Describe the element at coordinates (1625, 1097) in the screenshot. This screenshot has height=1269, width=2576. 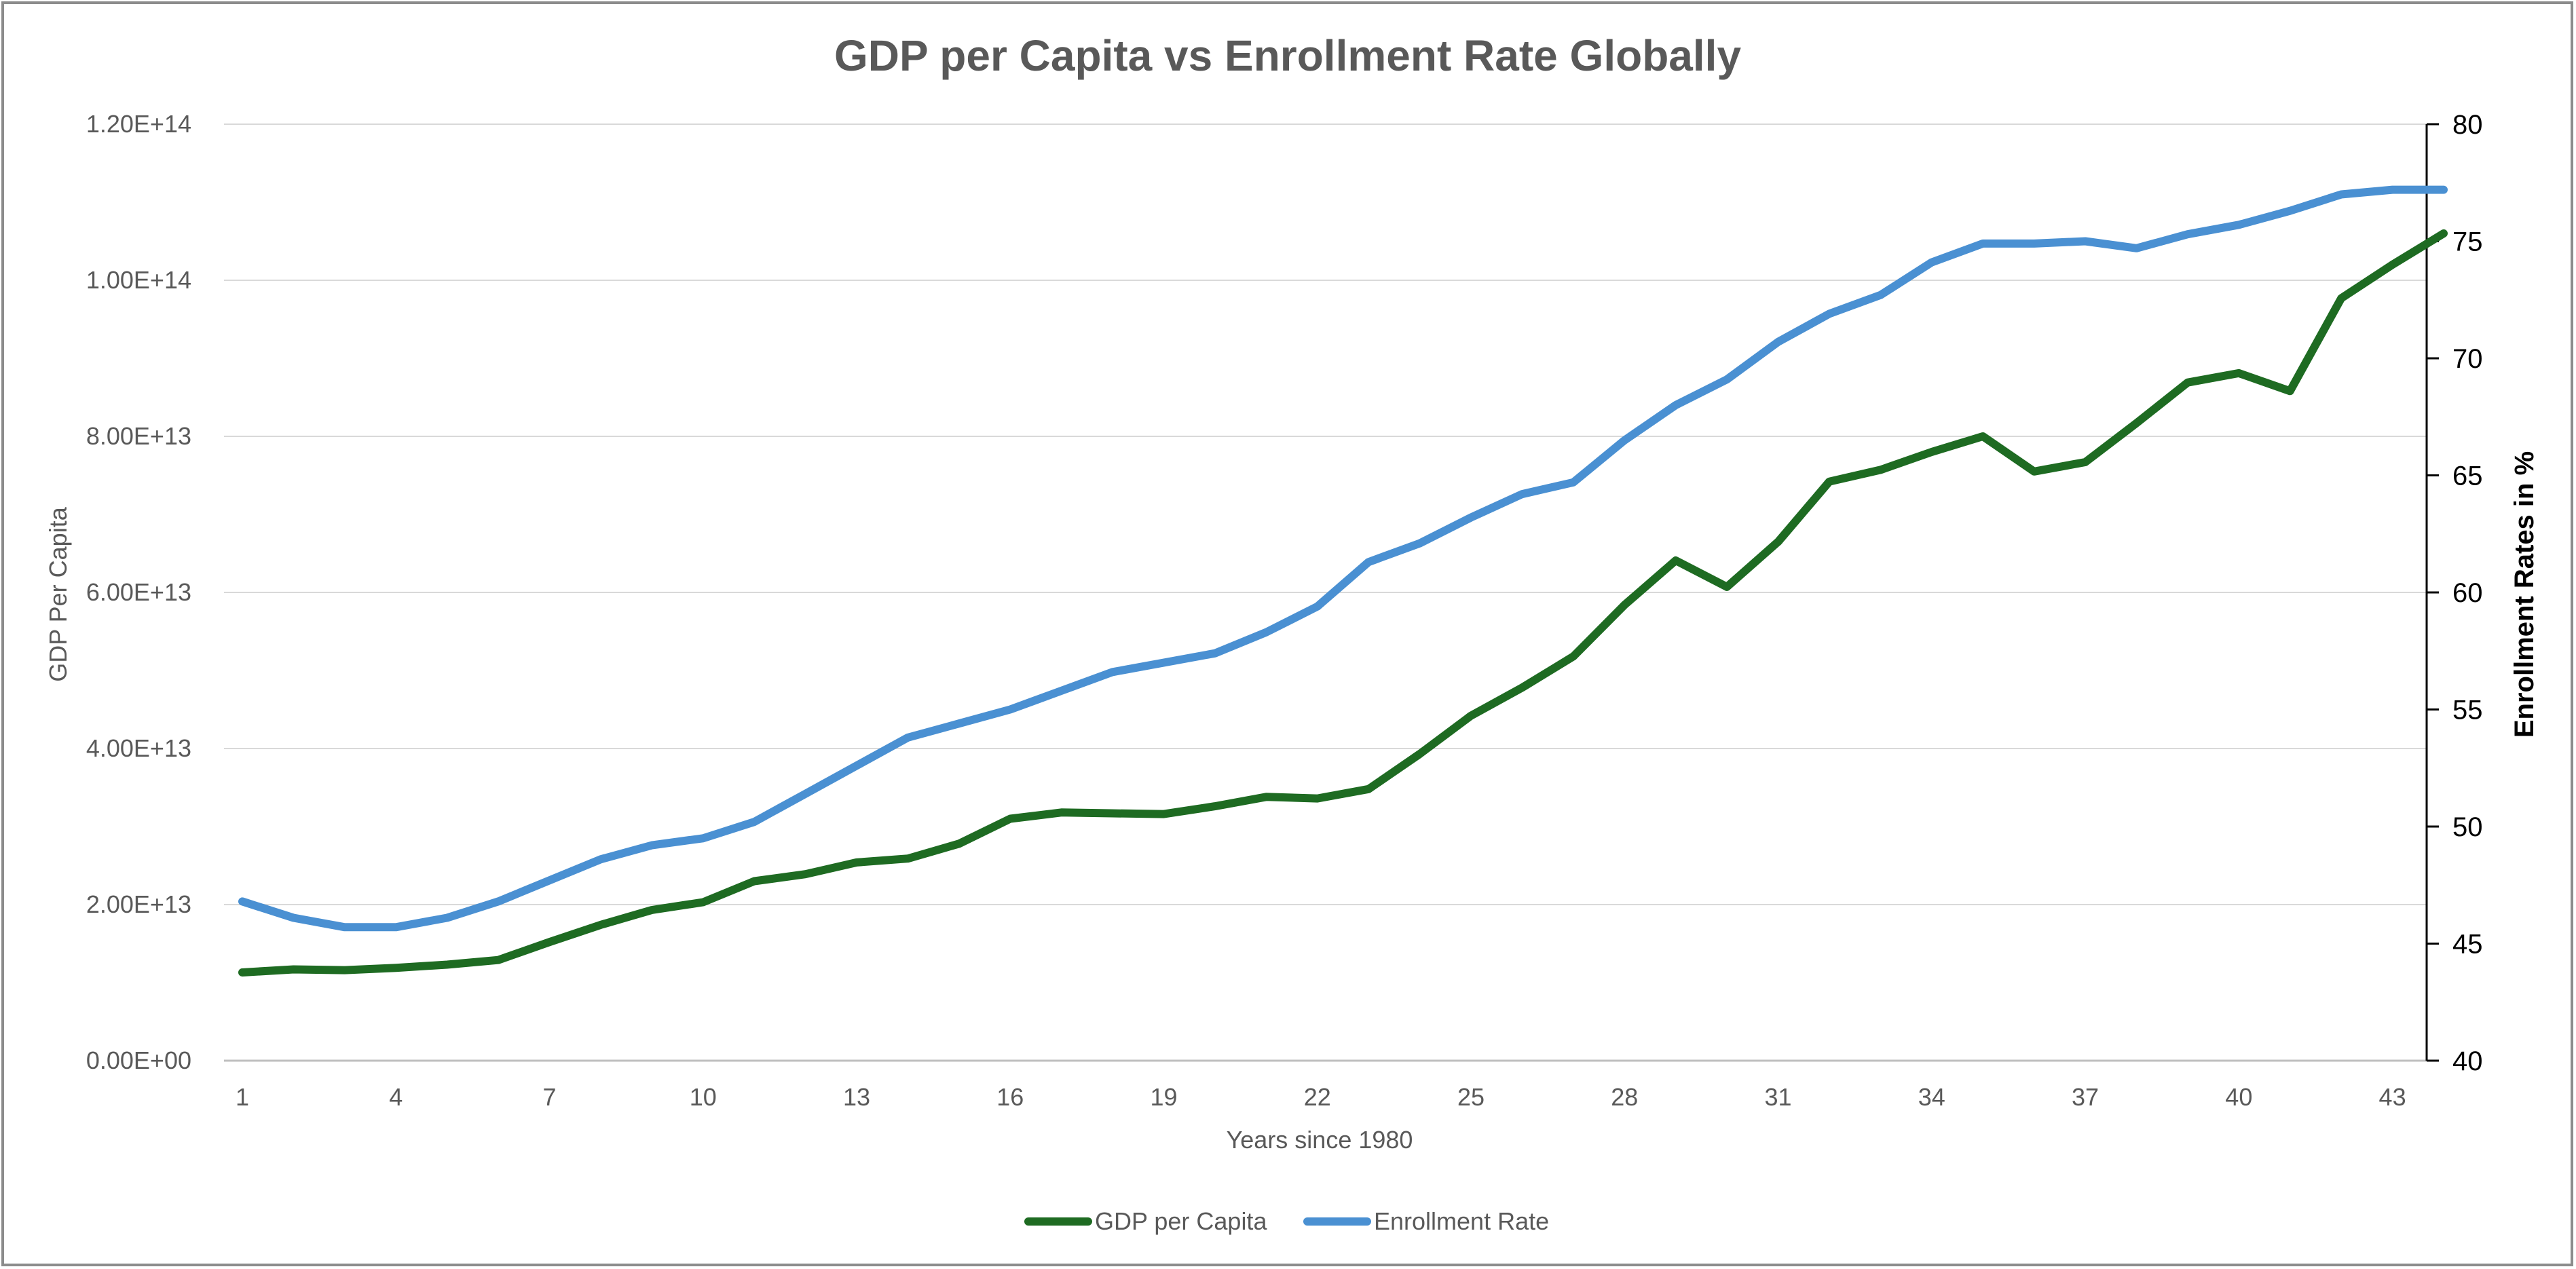
I see `x-tick-label: 28` at that location.